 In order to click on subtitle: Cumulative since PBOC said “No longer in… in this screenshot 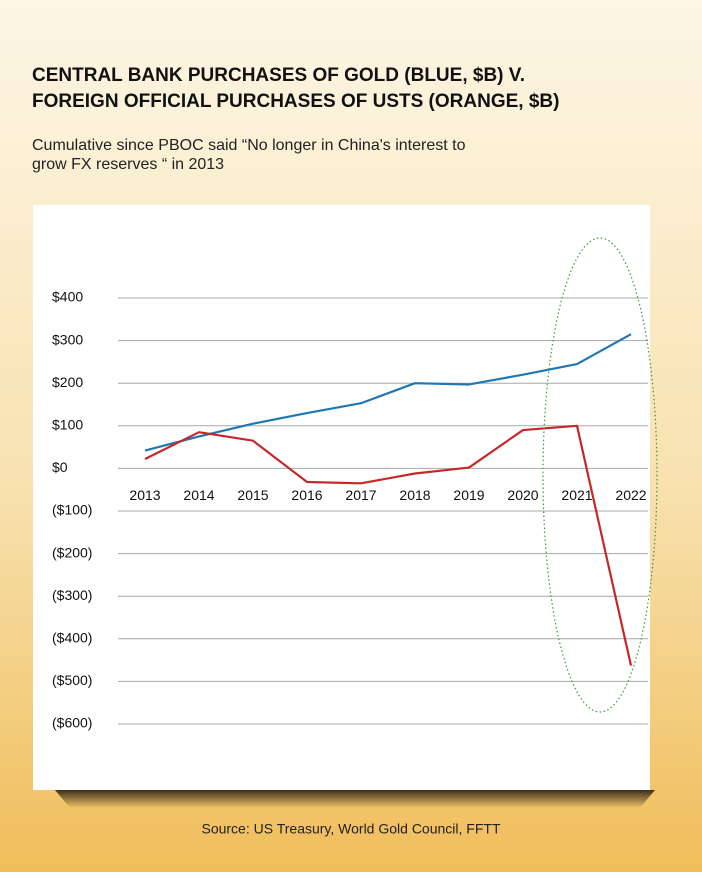, I will do `click(249, 145)`.